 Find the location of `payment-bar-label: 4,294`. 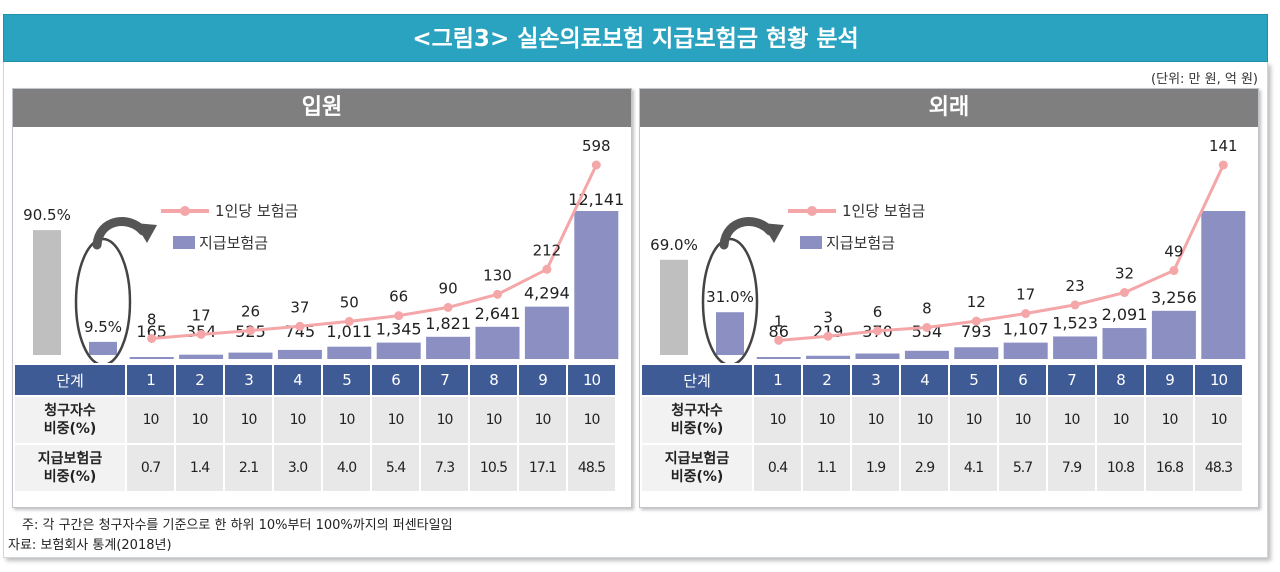

payment-bar-label: 4,294 is located at coordinates (547, 293).